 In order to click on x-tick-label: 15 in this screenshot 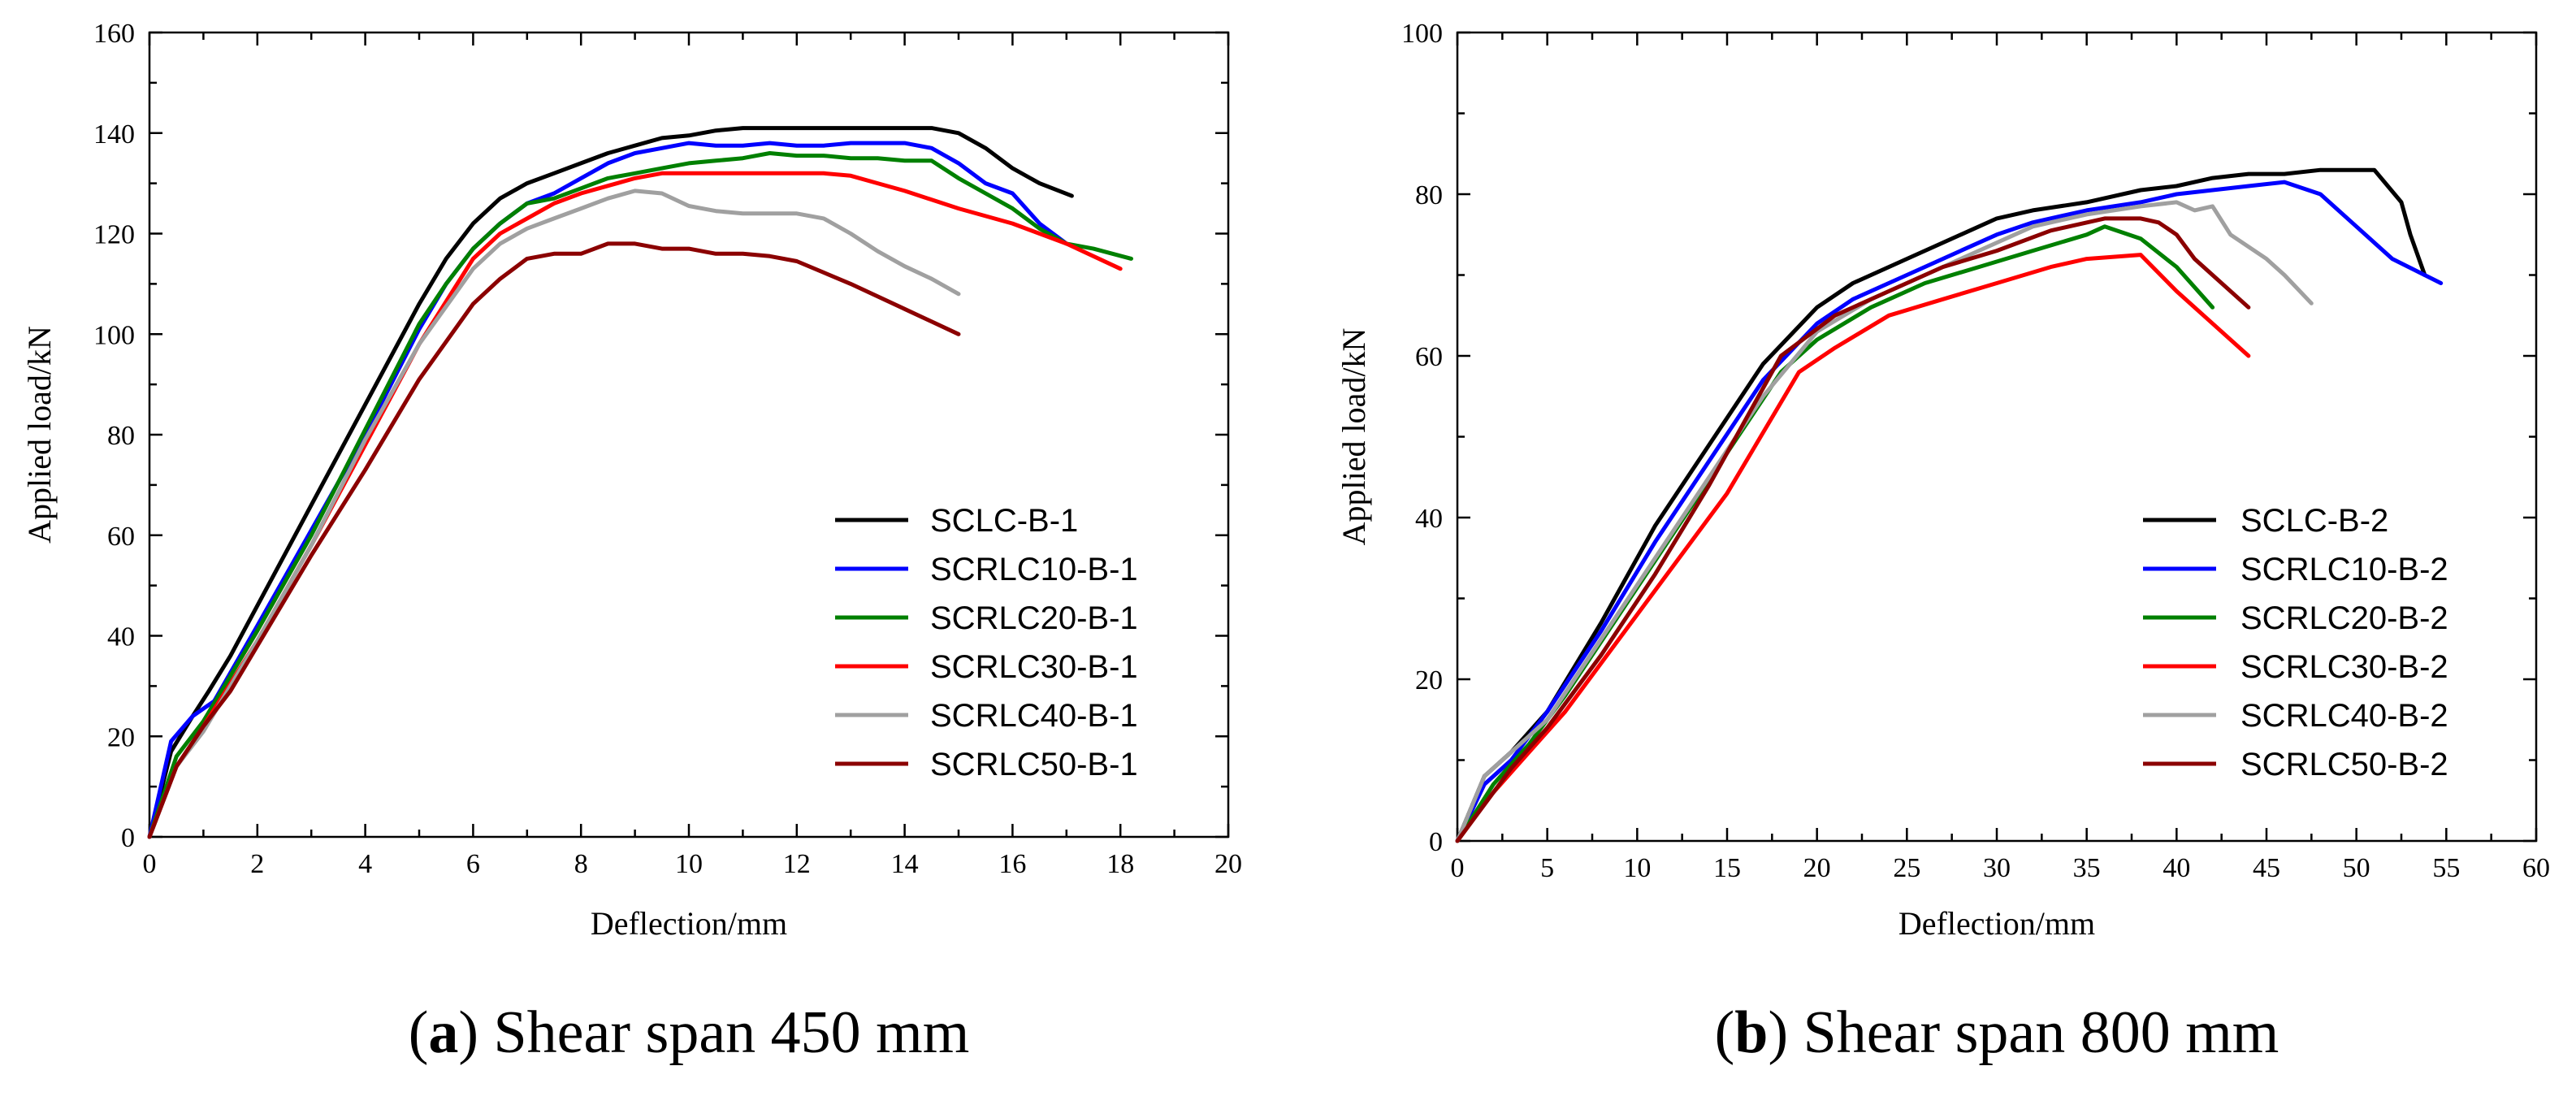, I will do `click(1727, 868)`.